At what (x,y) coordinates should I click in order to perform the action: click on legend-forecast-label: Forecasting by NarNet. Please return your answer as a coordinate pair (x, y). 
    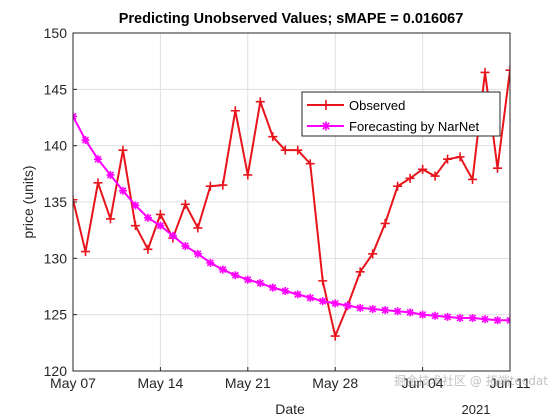
    Looking at the image, I should click on (414, 126).